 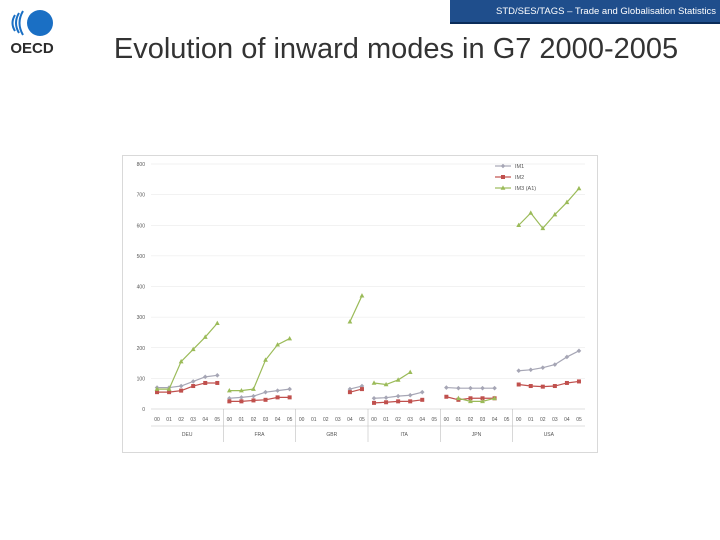 What do you see at coordinates (525, 189) in the screenshot?
I see `legend-im3-a1-label: IM3 (A1)` at bounding box center [525, 189].